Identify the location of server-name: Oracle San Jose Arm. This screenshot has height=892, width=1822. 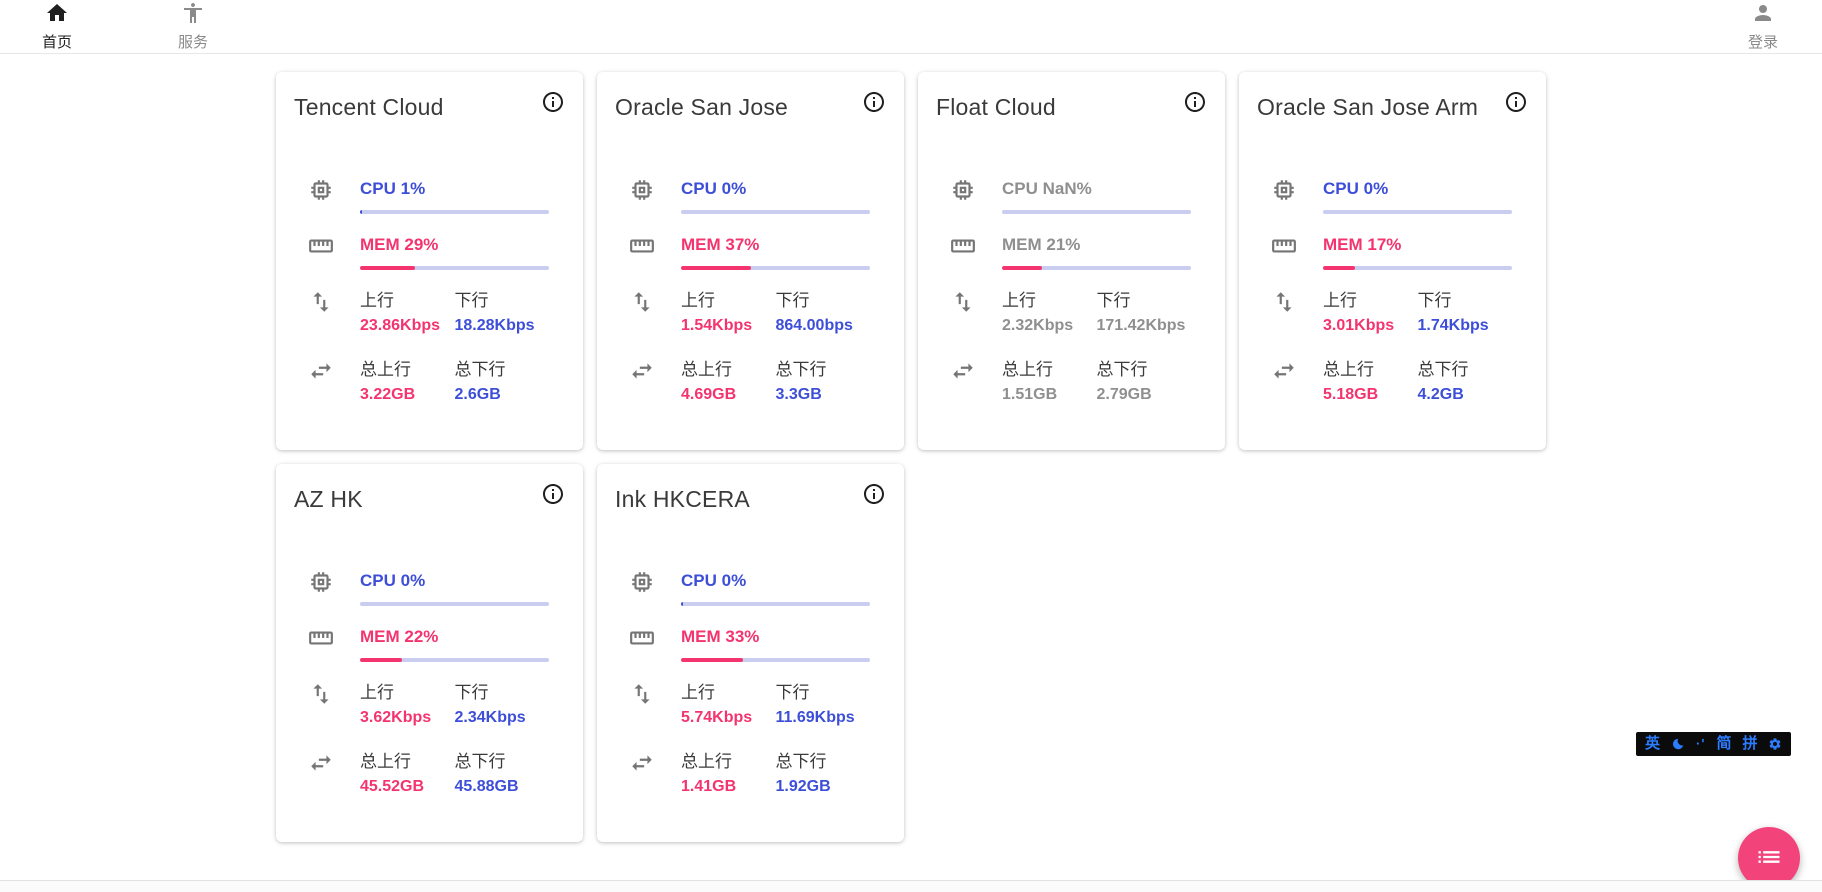
(1368, 107).